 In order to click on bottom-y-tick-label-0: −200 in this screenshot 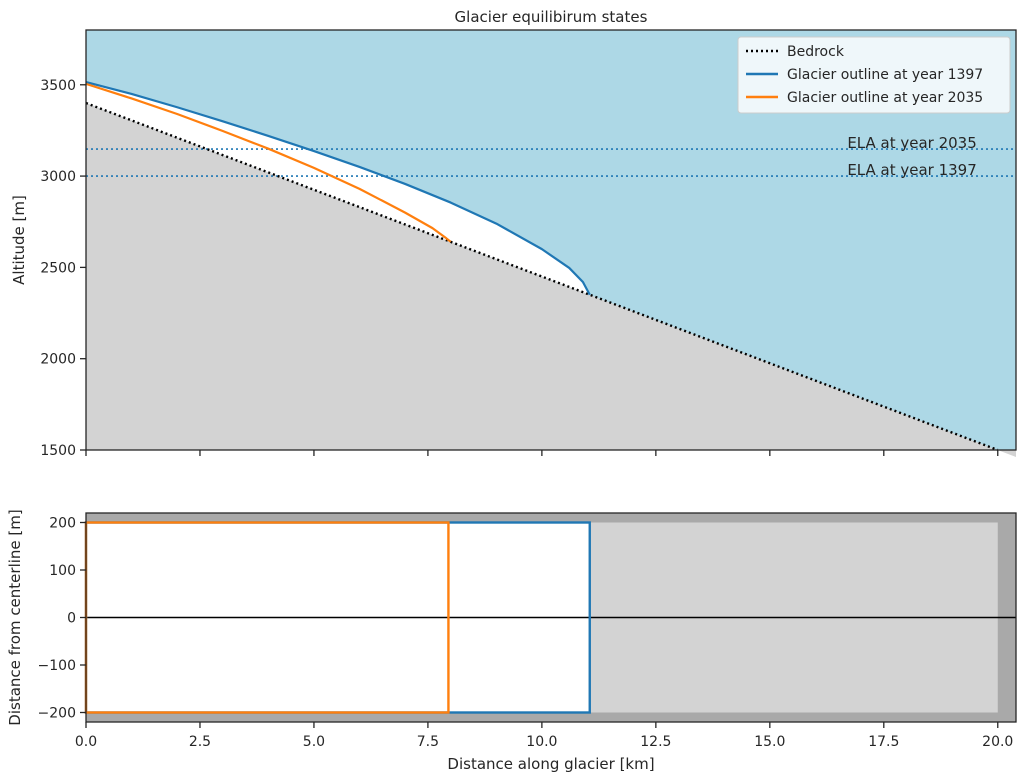, I will do `click(57, 714)`.